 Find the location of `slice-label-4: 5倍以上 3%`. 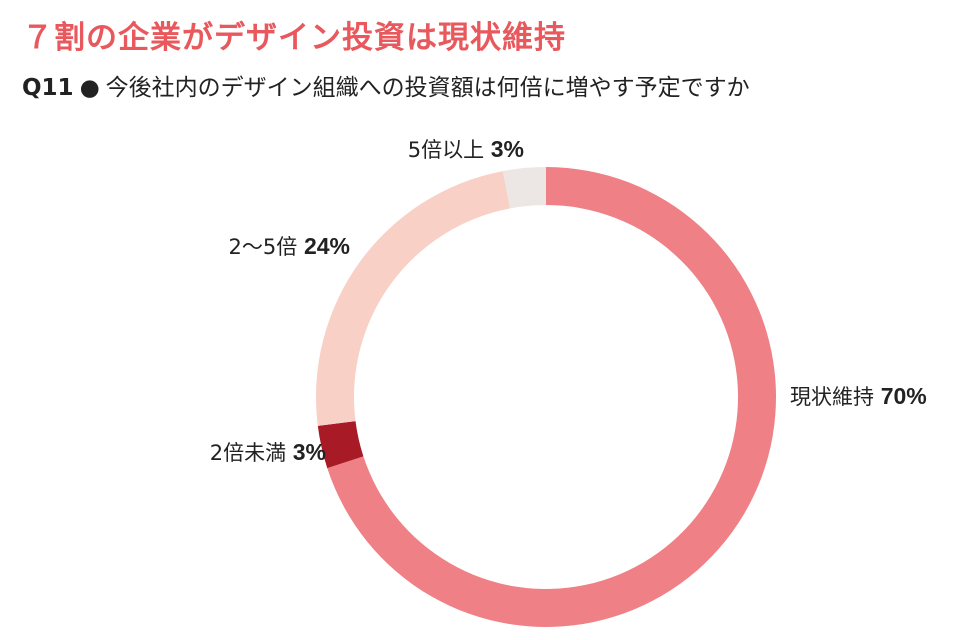

slice-label-4: 5倍以上 3% is located at coordinates (466, 149).